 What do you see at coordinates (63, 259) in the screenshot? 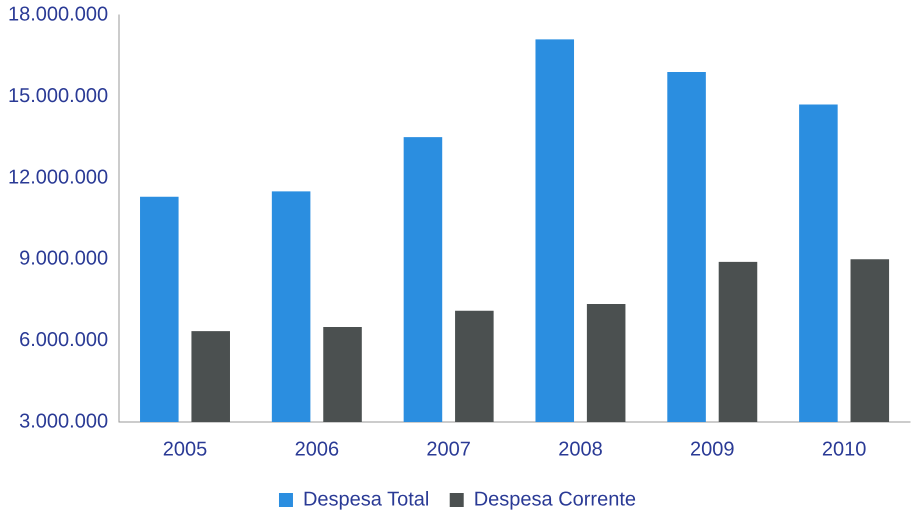
I see `y-tick-label: 9.000.000` at bounding box center [63, 259].